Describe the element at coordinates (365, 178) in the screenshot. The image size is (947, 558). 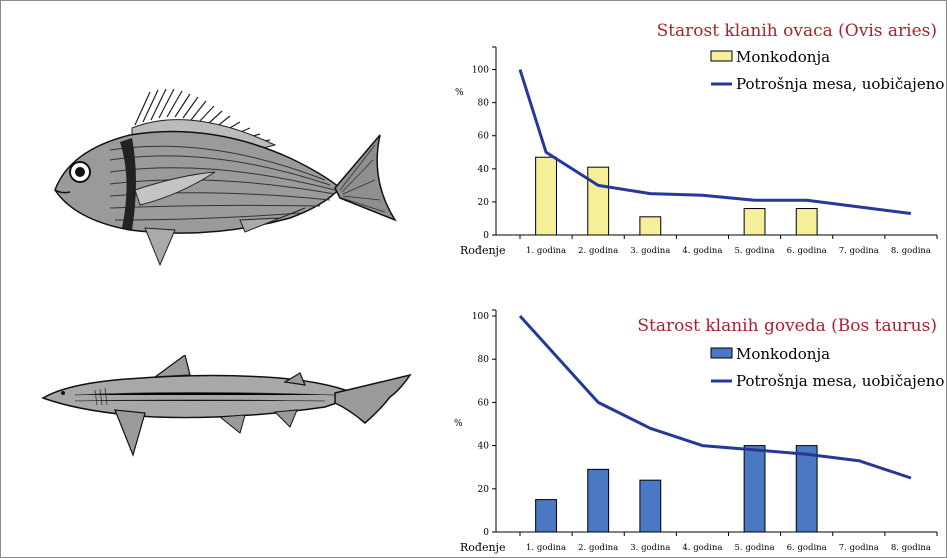
I see `fish-tail` at that location.